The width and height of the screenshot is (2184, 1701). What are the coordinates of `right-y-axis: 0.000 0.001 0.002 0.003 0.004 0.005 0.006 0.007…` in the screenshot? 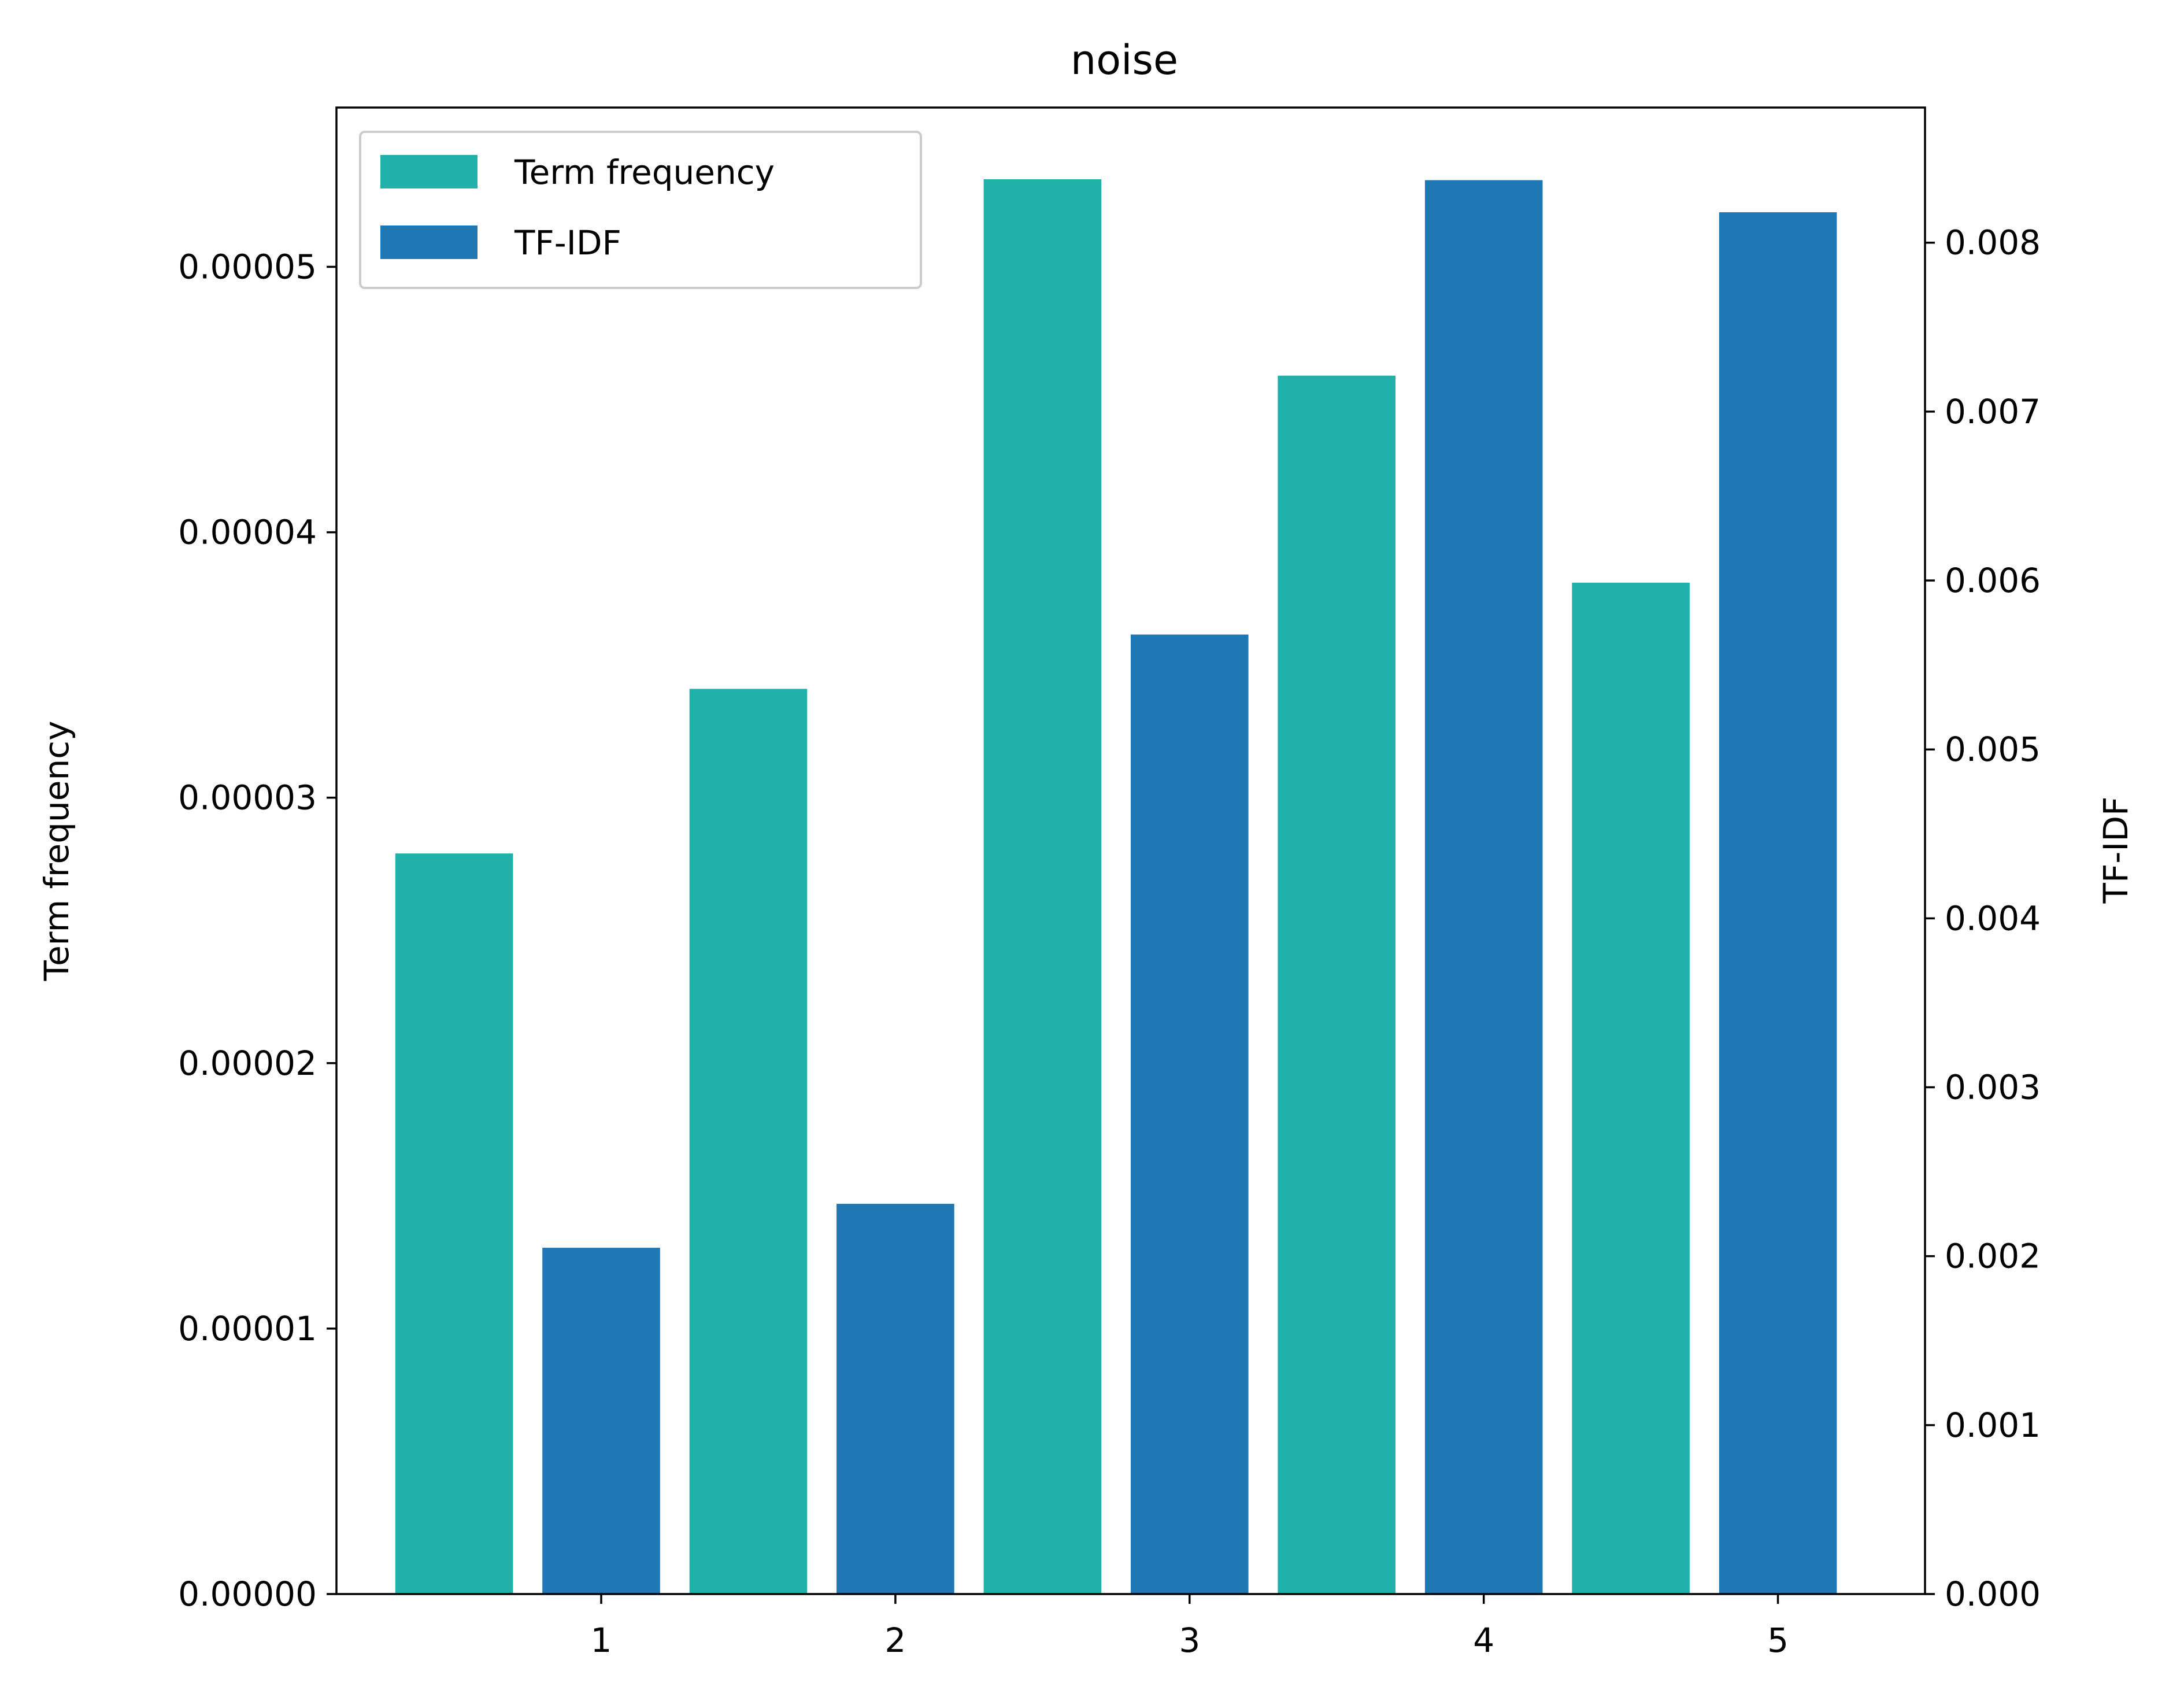 It's located at (1983, 919).